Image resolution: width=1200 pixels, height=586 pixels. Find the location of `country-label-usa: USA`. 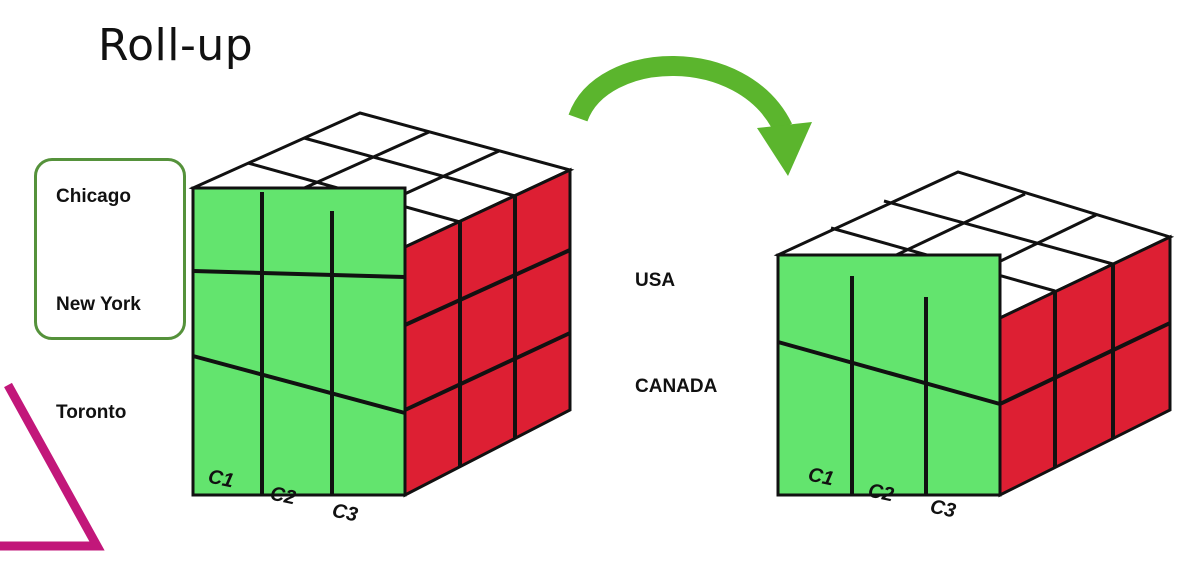

country-label-usa: USA is located at coordinates (655, 280).